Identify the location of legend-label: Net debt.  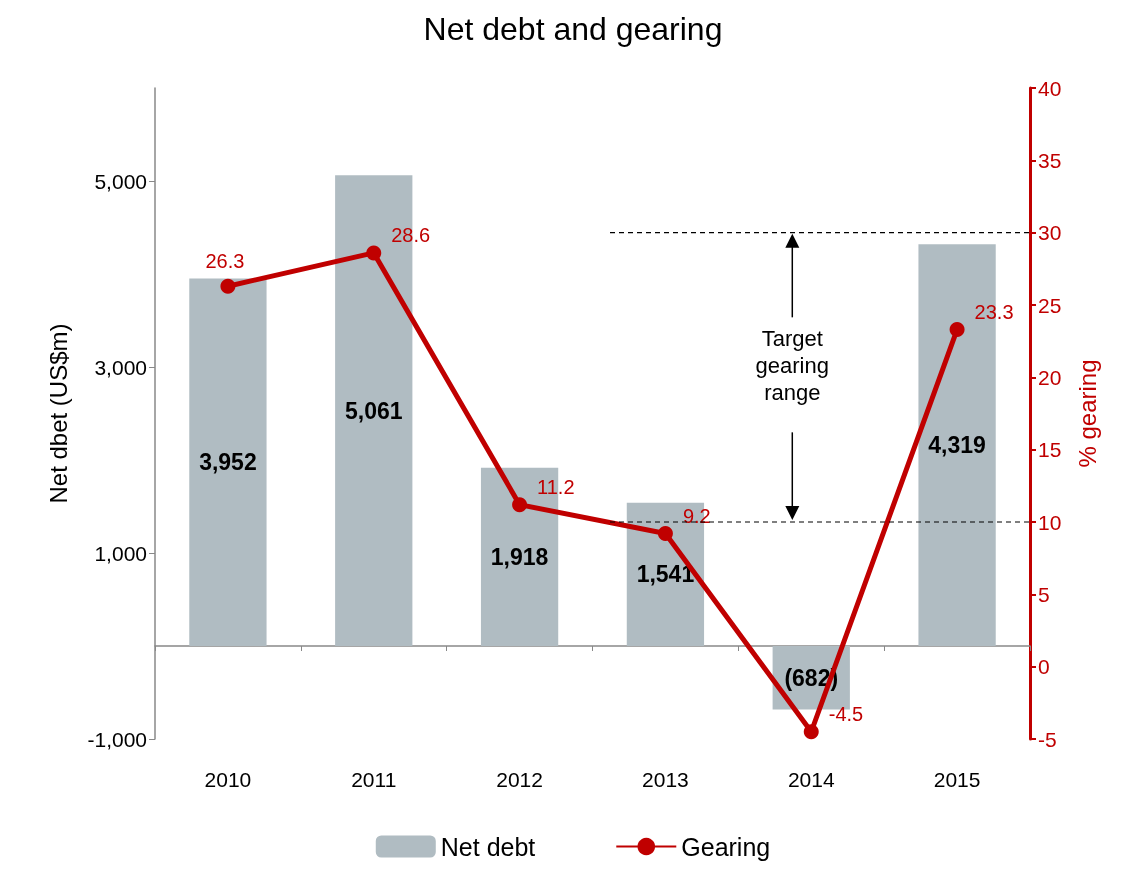
(488, 846).